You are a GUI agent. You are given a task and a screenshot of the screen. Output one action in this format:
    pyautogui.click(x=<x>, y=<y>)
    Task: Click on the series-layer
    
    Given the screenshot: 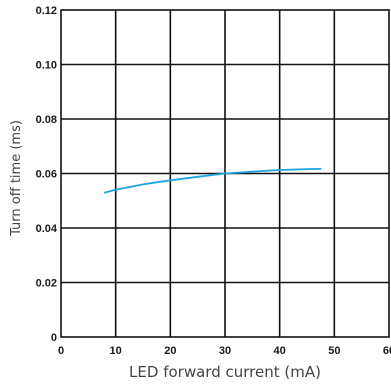 What is the action you would take?
    pyautogui.click(x=212, y=180)
    